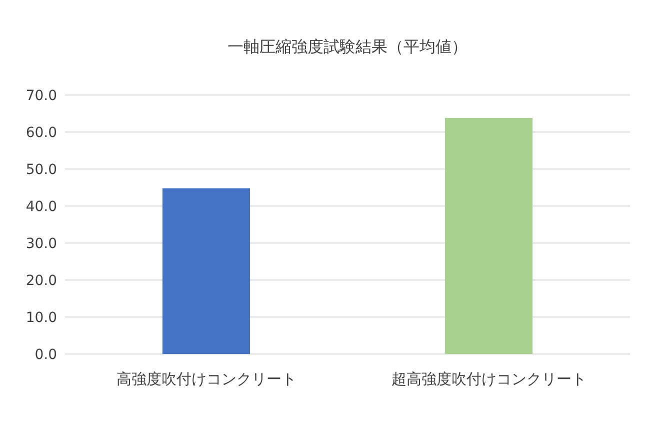 The width and height of the screenshot is (650, 433). I want to click on y-tick-label: 10.0, so click(41, 318).